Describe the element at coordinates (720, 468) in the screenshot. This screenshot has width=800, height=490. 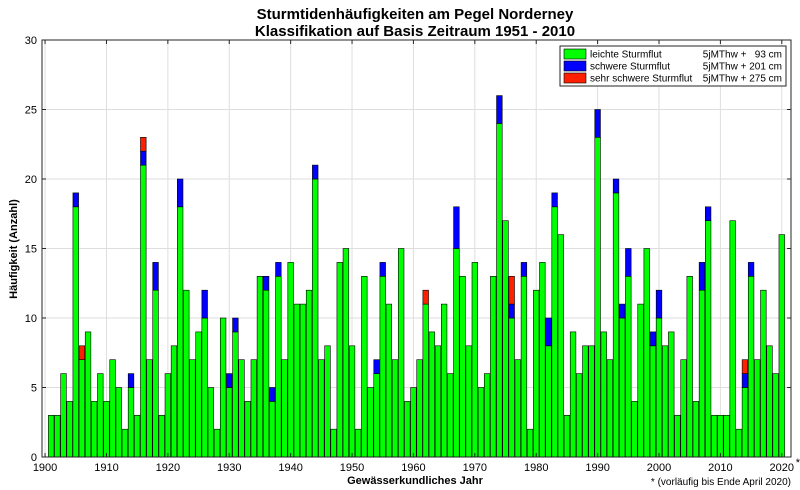
I see `x-tick-label: 2010` at that location.